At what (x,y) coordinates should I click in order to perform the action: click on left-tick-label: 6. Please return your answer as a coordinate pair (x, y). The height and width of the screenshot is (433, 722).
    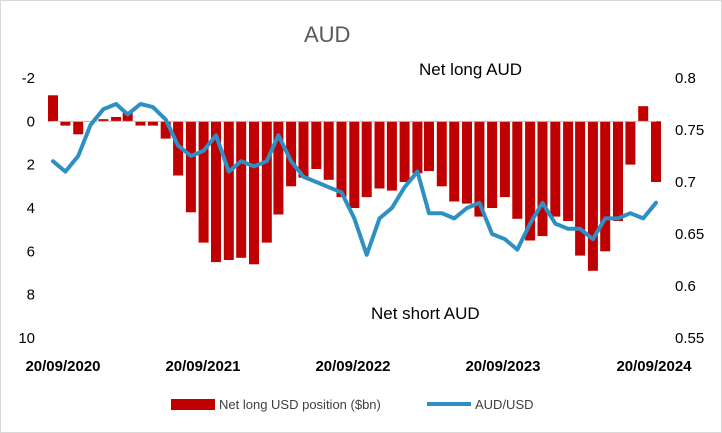
    Looking at the image, I should click on (31, 251).